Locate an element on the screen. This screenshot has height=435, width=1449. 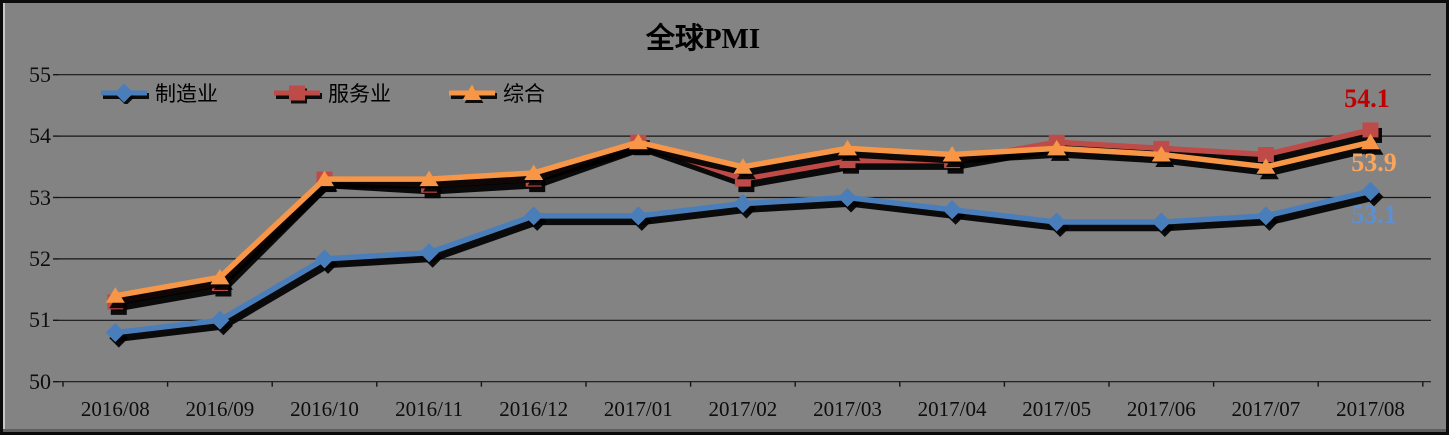
x-axis-label: 2017/05 is located at coordinates (1057, 409).